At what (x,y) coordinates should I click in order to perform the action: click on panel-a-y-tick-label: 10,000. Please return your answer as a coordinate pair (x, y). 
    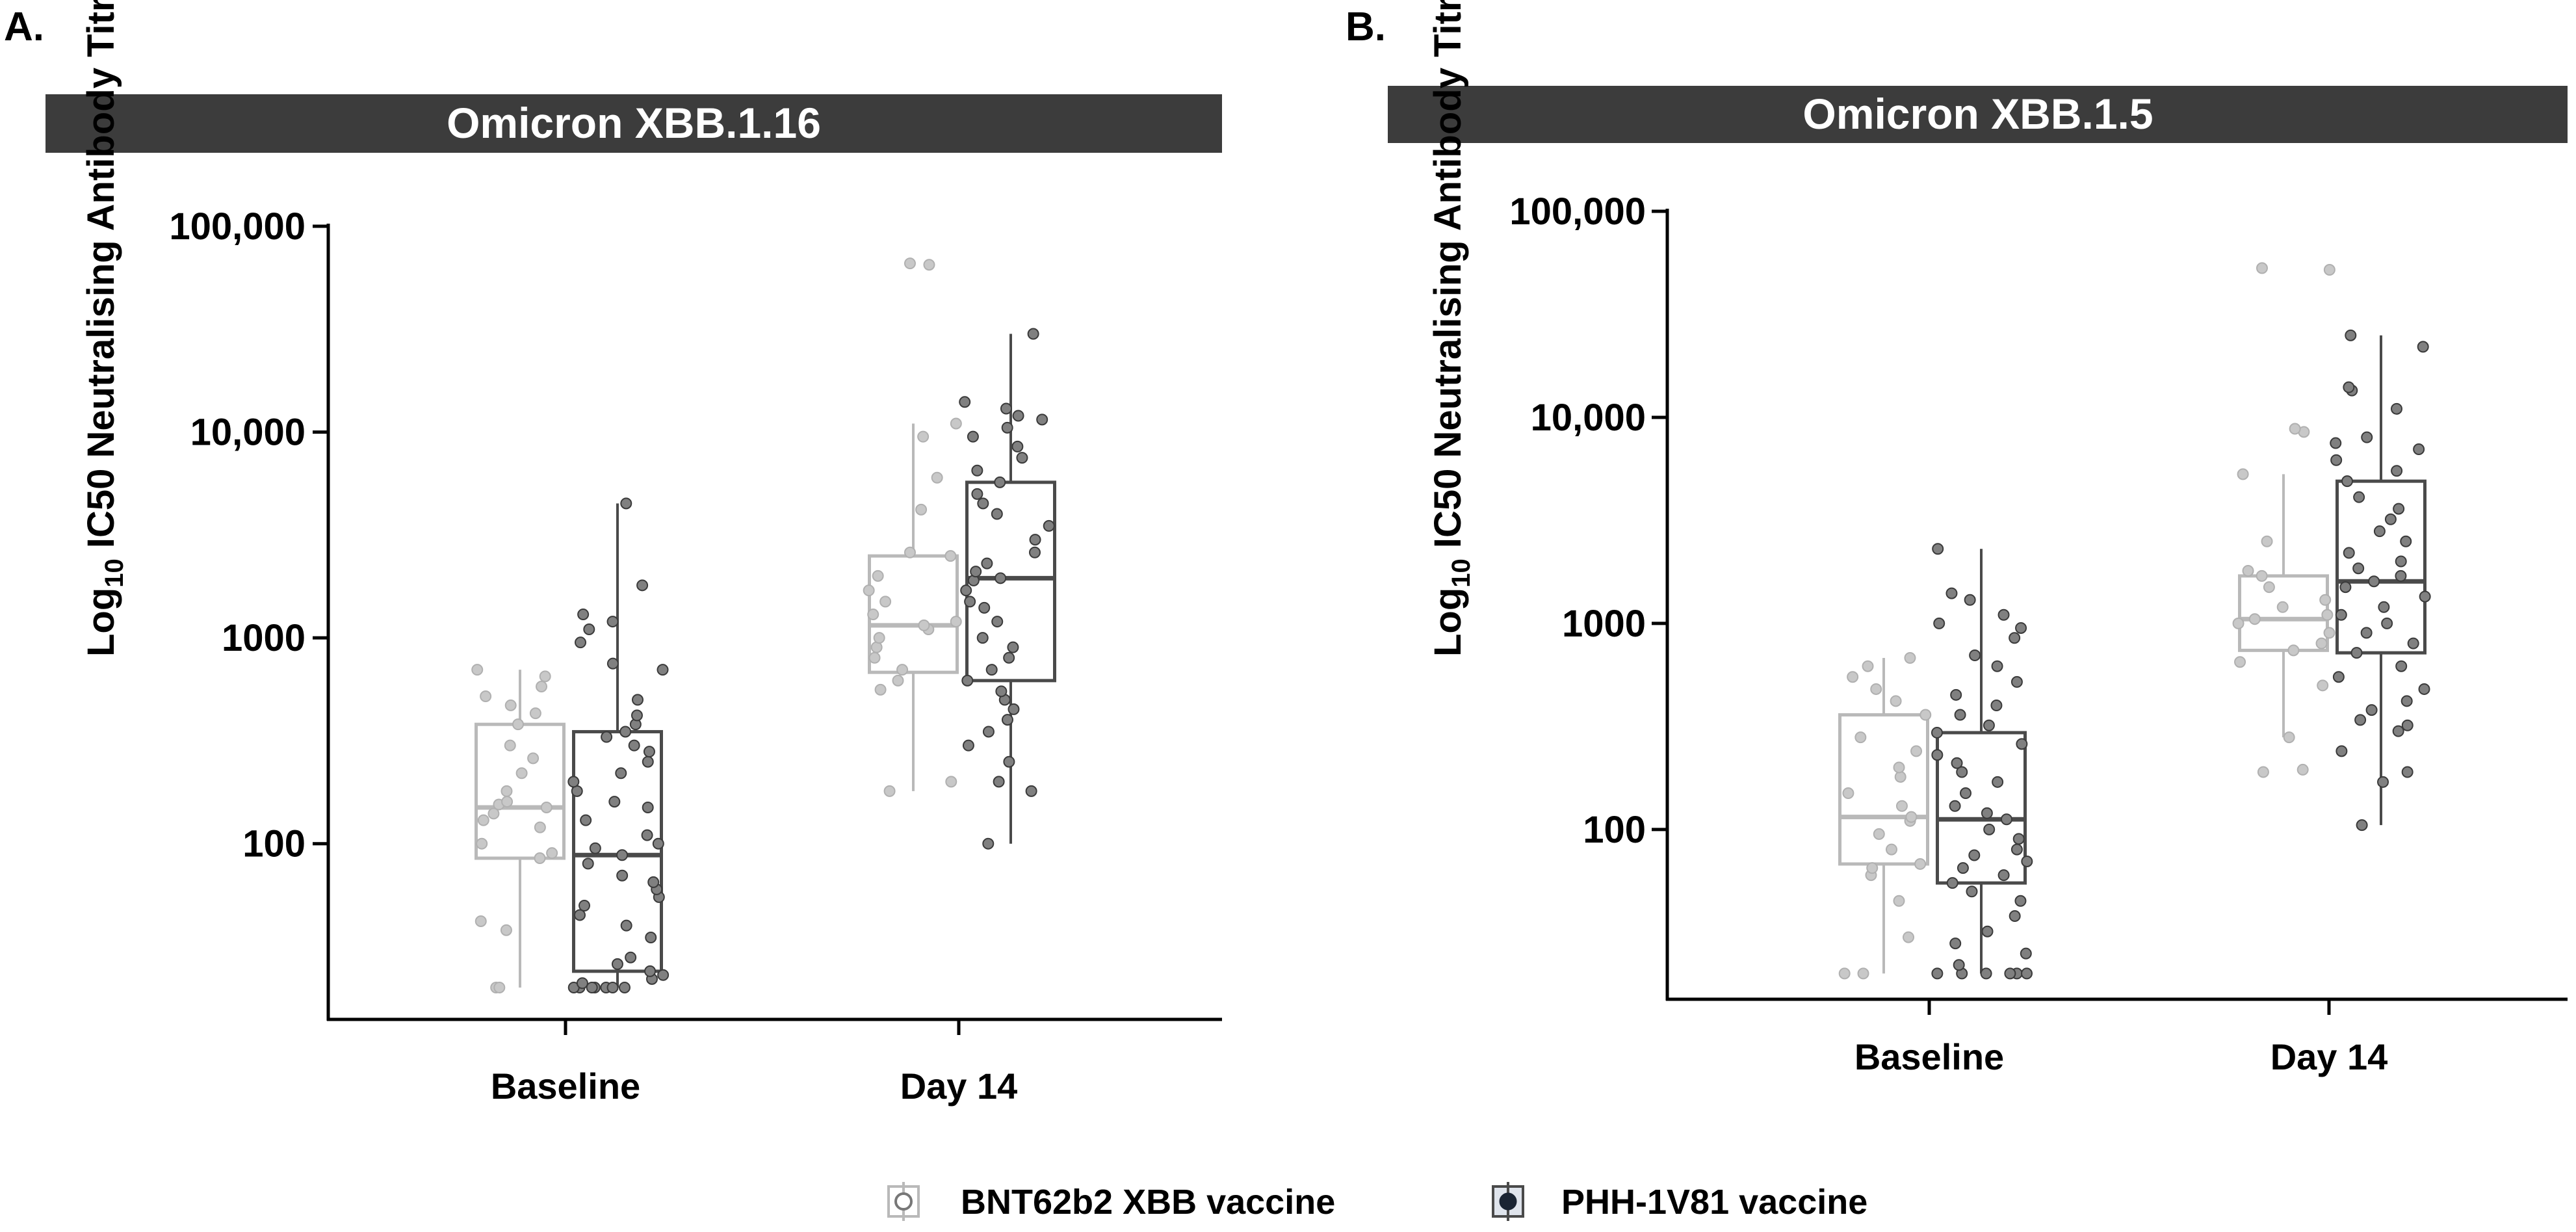
    Looking at the image, I should click on (248, 433).